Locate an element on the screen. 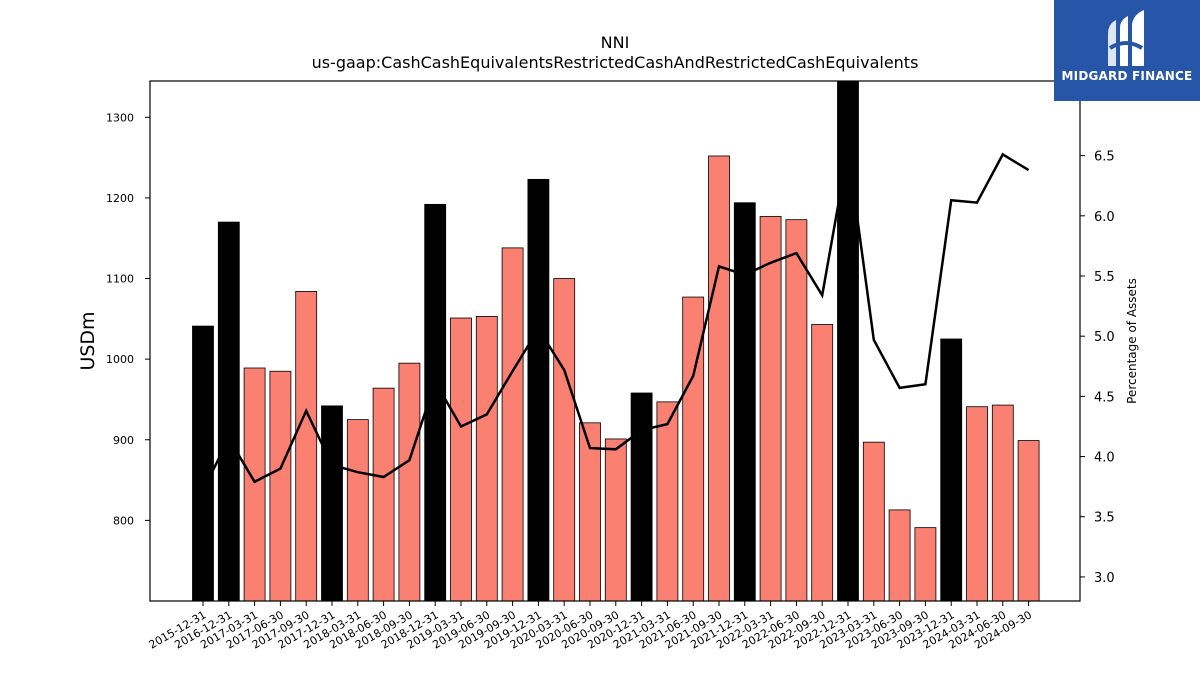  y2-tick-label: 4.5 is located at coordinates (1104, 397).